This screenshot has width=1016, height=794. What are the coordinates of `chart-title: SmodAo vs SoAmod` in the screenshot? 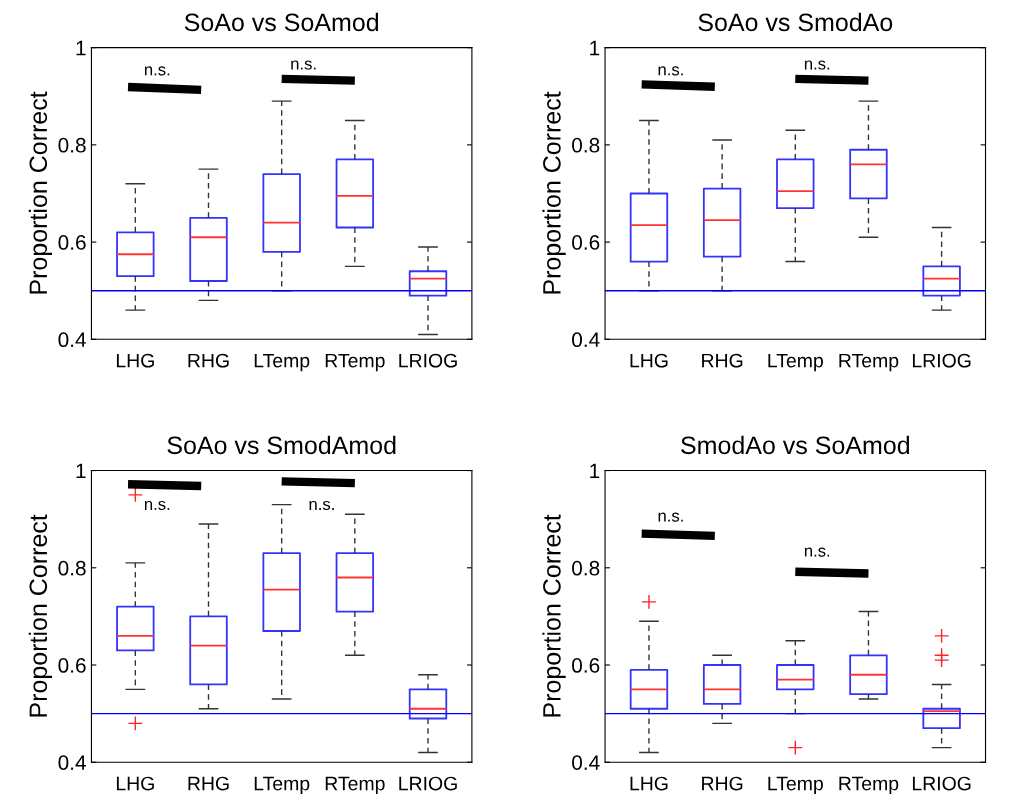 It's located at (795, 445).